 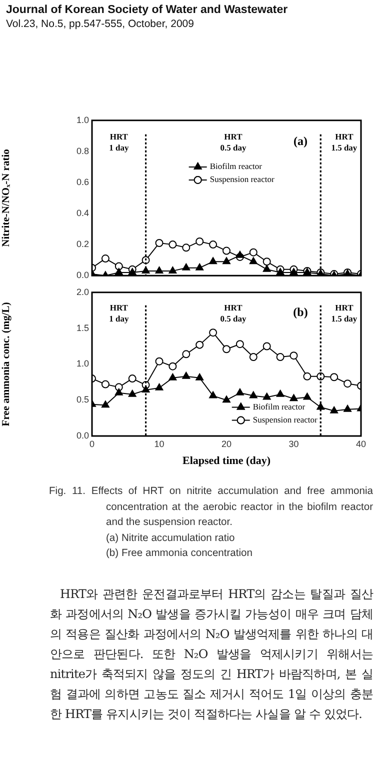 What do you see at coordinates (211, 654) in the screenshot?
I see `text: HRT와 관련한 운전결과로부터 HRT의 감소는 탈질과 질산화 과정에서의 N₂O 발생을 증가시킬 가능성이 매우 크며 담체의 적용은 질산화 과정에서의 N₂O 발생억제를 위한 하나의 대안으로 판단된다. 또한 N₂O 발생을 억제시키기 위해서는 nitrite가 축적되지 않을 정도의 긴 HRT가 바람직하며, 본 실험 결과에 의하면 고농도 질소 제거시 적어도 1일 이상의 충분한 HRT를 유지시키는 것이 적절하다는 사실을 알 수 있었다.` at bounding box center [211, 654].